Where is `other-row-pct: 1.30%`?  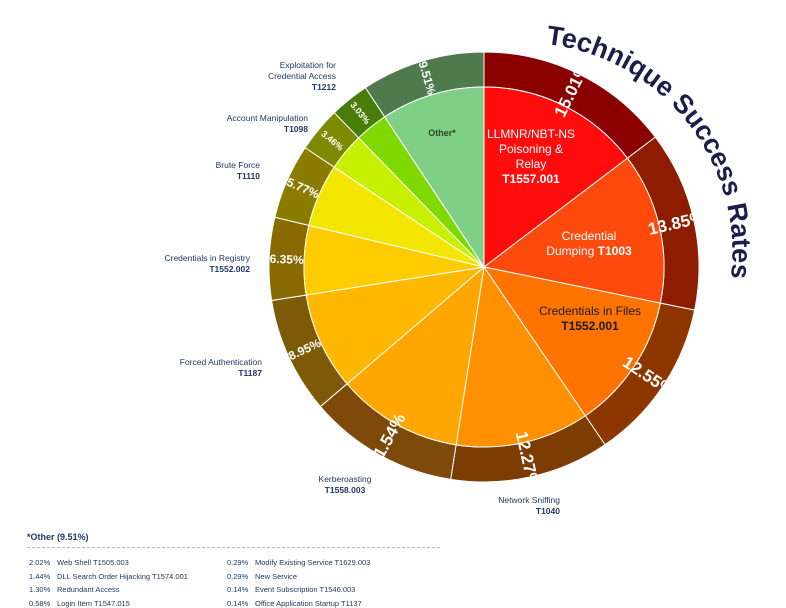 other-row-pct: 1.30% is located at coordinates (40, 589).